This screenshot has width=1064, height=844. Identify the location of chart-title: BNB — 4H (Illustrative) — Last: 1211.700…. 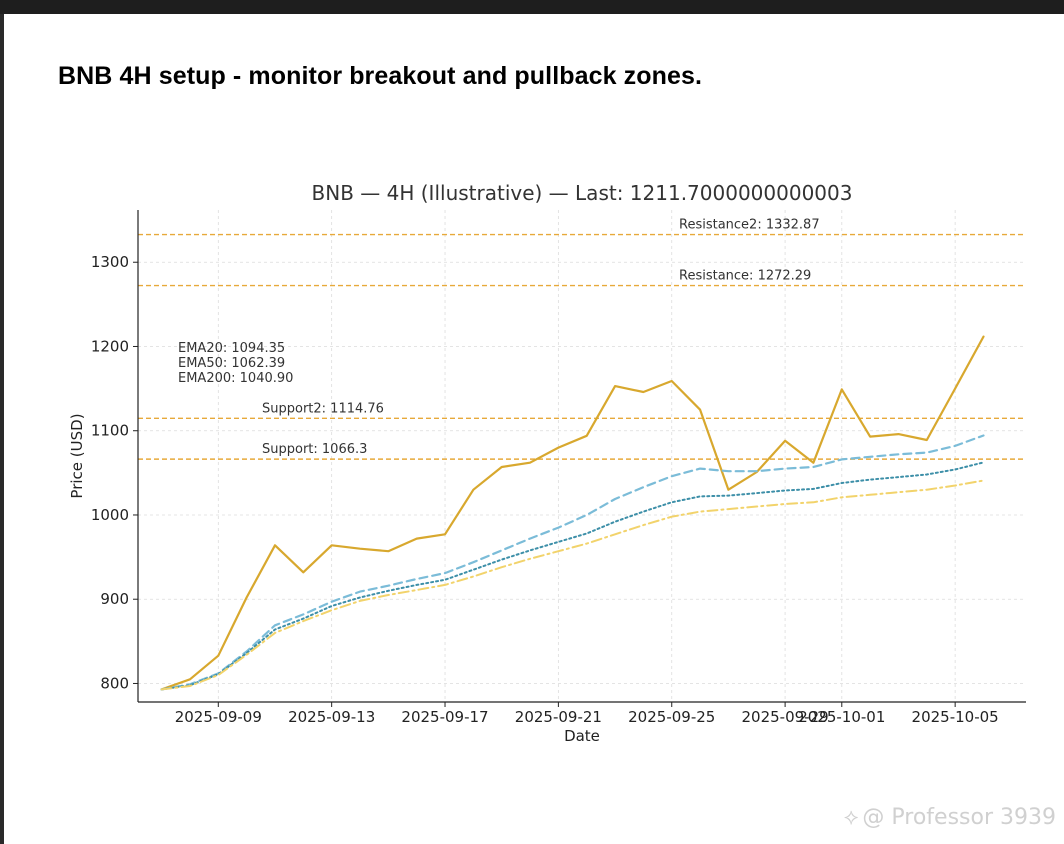
(582, 193).